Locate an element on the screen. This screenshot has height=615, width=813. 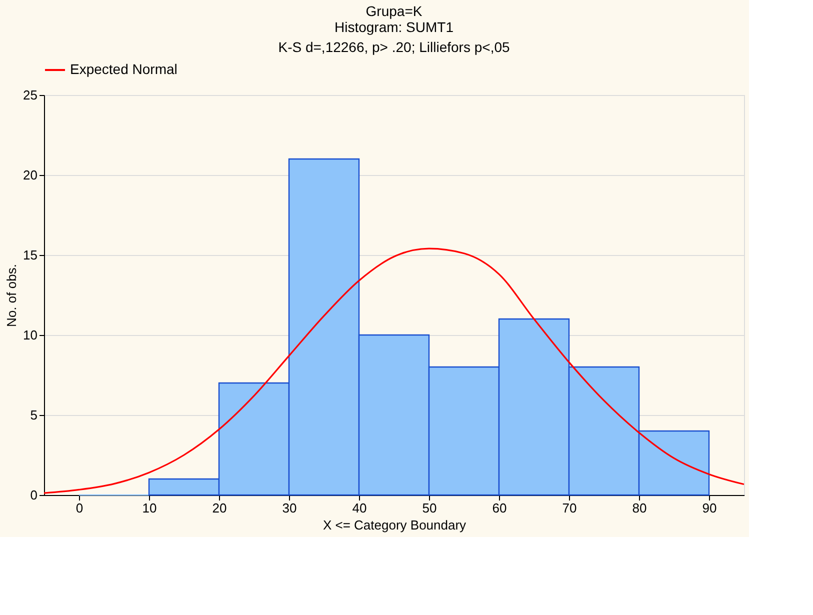
x-tick-label: 60 is located at coordinates (499, 508).